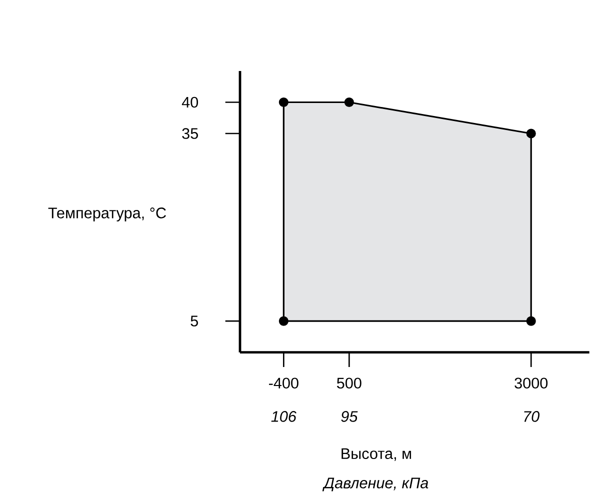 The image size is (596, 499). What do you see at coordinates (532, 416) in the screenshot?
I see `text: 70` at bounding box center [532, 416].